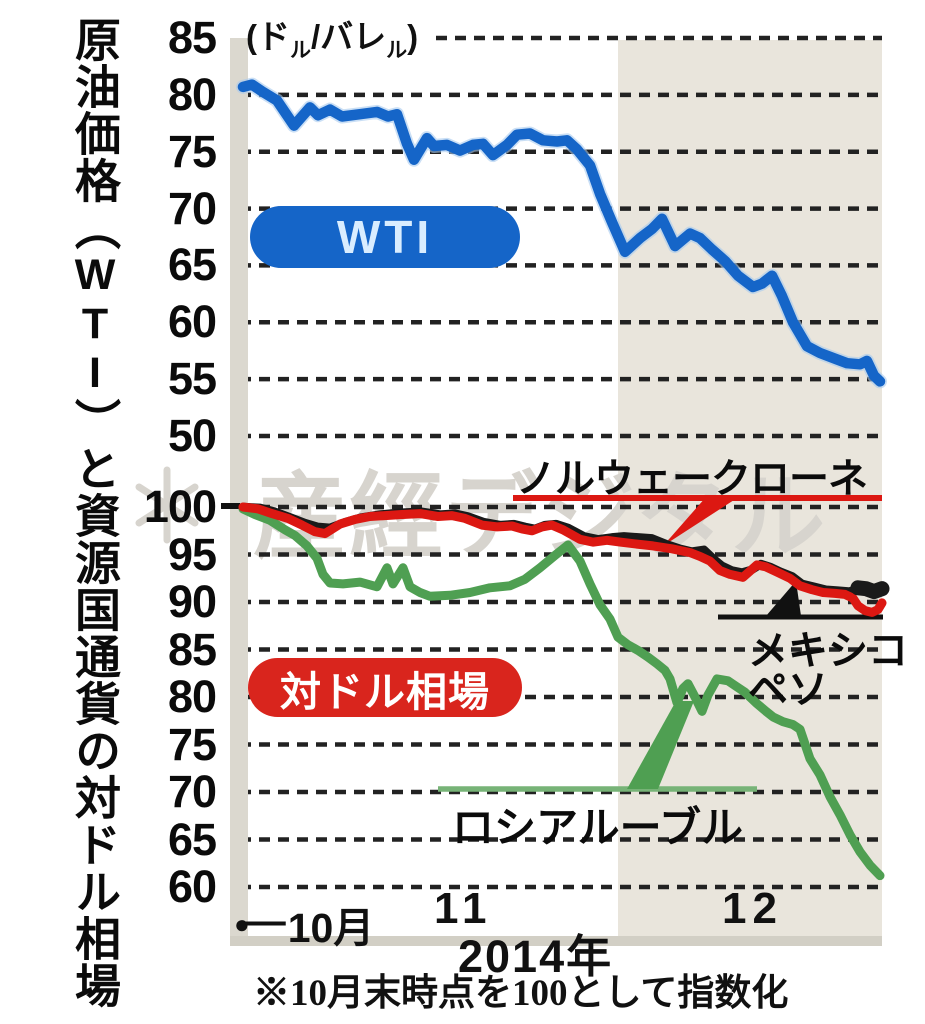  I want to click on unit-slash: /, so click(316, 36).